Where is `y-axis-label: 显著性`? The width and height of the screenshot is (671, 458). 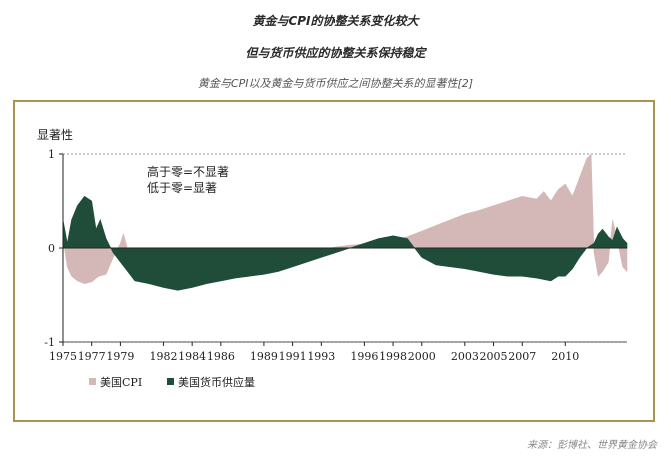
y-axis-label: 显著性 is located at coordinates (55, 135).